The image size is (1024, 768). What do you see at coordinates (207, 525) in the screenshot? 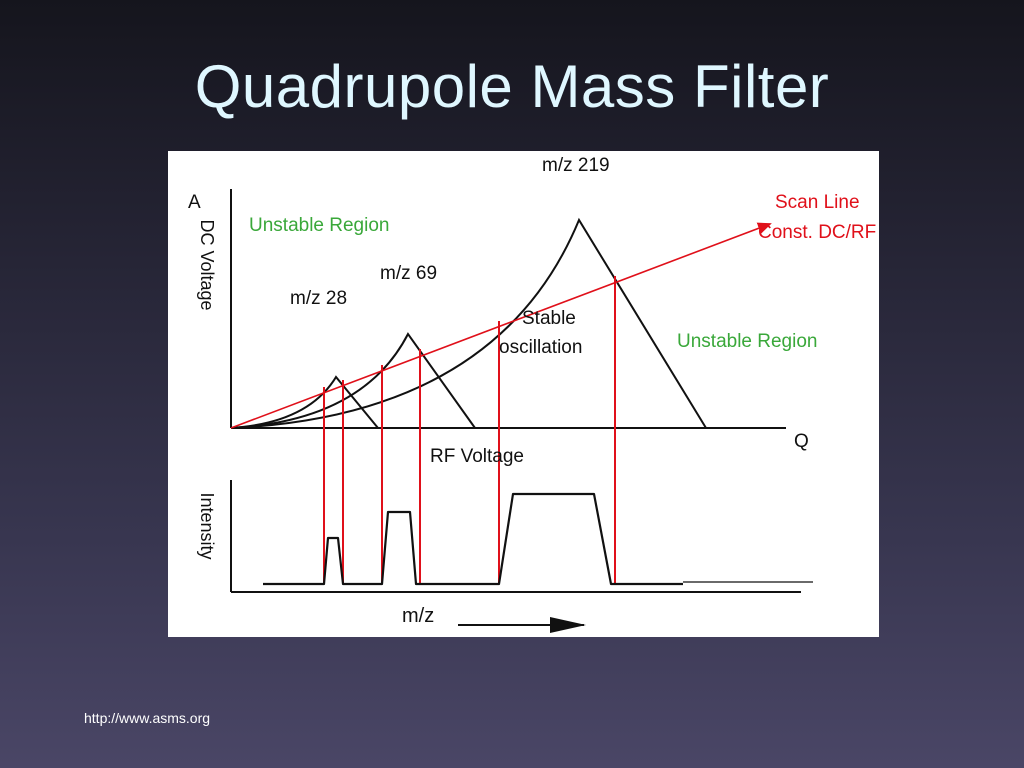
I see `intensity-label: Intensity` at bounding box center [207, 525].